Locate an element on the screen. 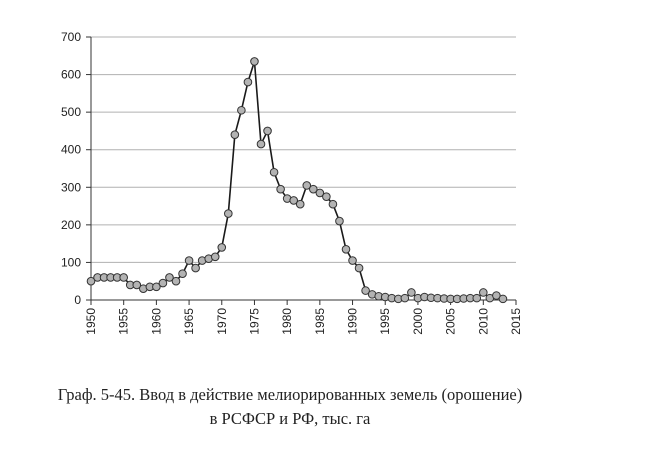 Image resolution: width=648 pixels, height=457 pixels. y-tick-label: 0 is located at coordinates (77, 300).